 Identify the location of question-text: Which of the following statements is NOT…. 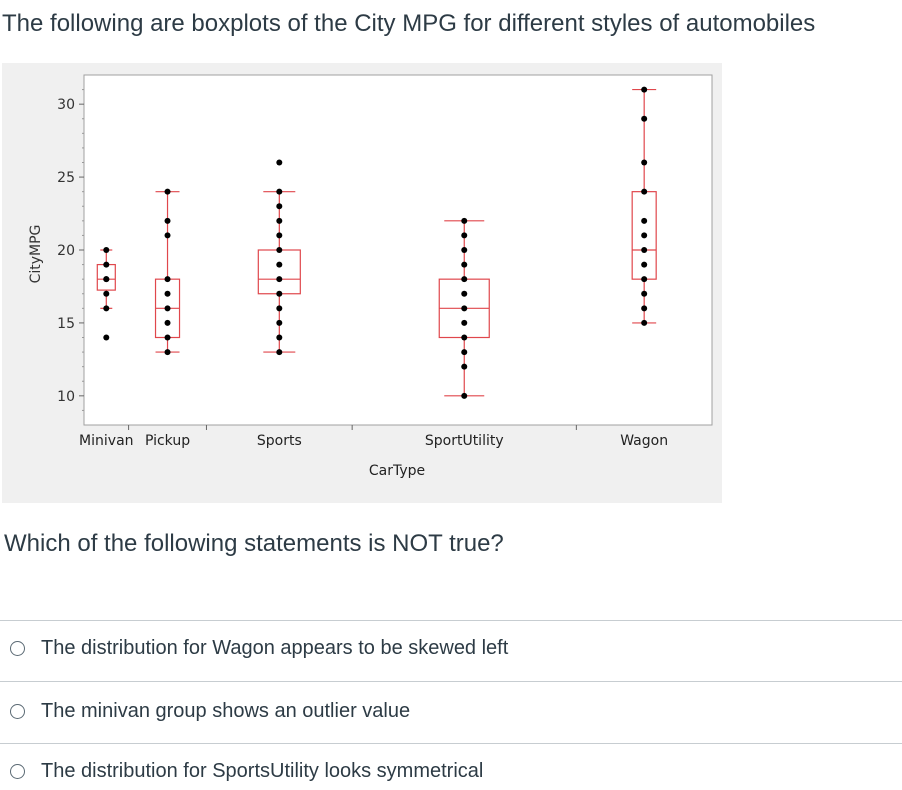
(254, 543).